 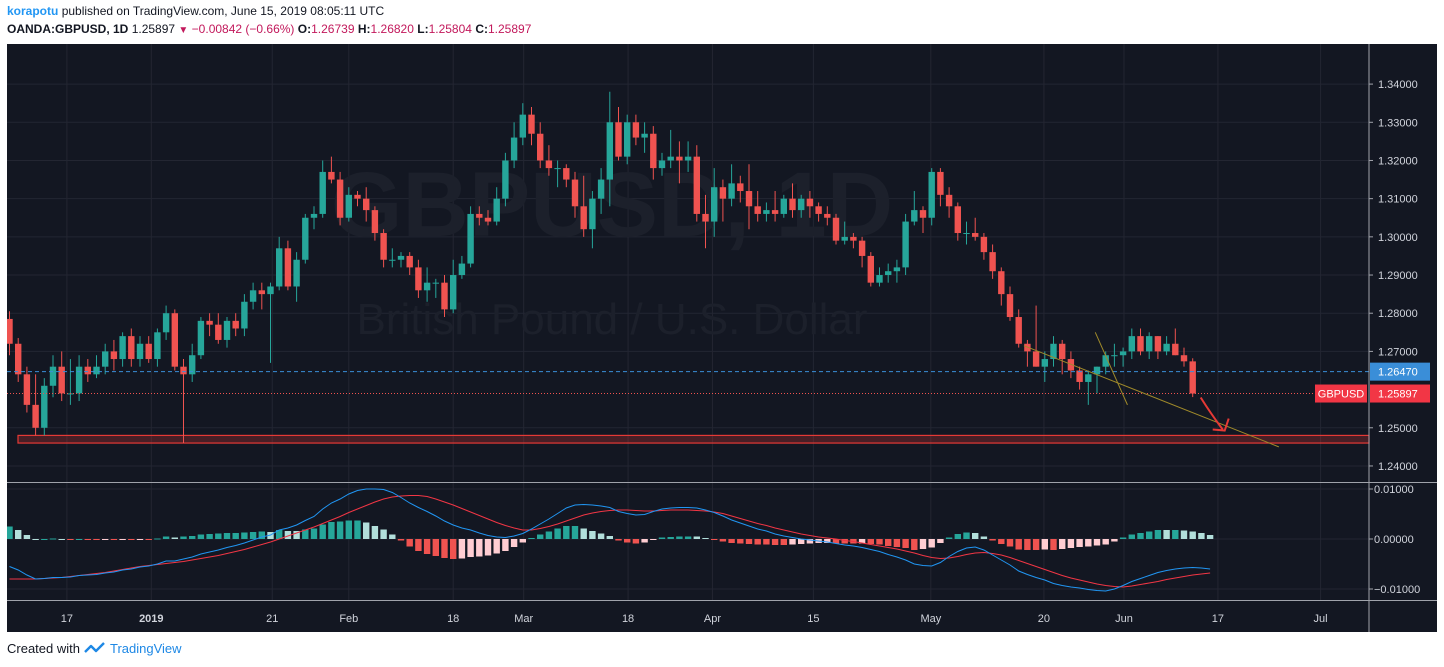 I want to click on x-tick-label: Jun, so click(x=1124, y=619).